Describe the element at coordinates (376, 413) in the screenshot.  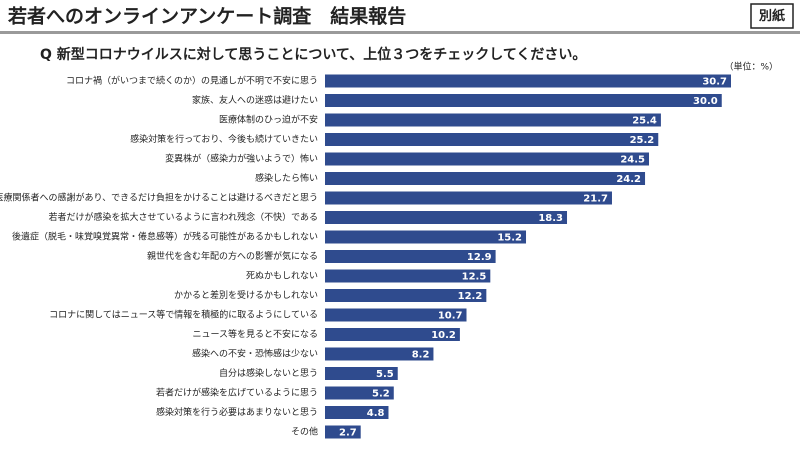
I see `value-label: 4.8` at that location.